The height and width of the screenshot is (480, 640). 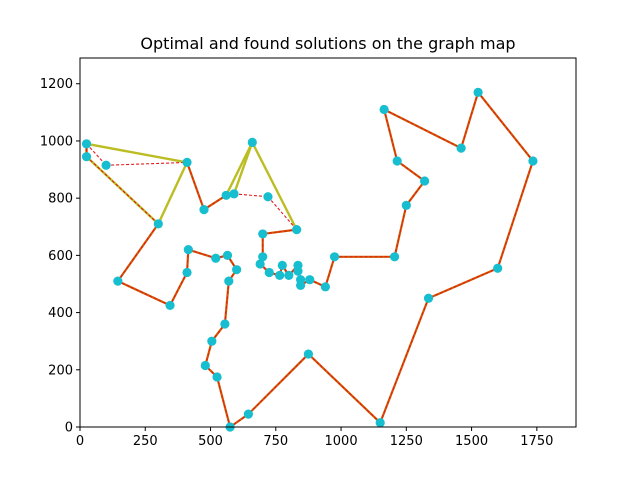 I want to click on y-tick-label-1: 200, so click(x=60, y=370).